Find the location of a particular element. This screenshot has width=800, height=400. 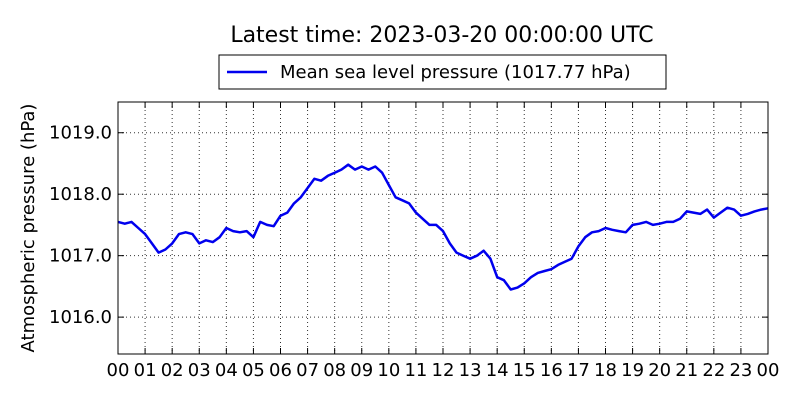

x-tick-label: 10 is located at coordinates (388, 370).